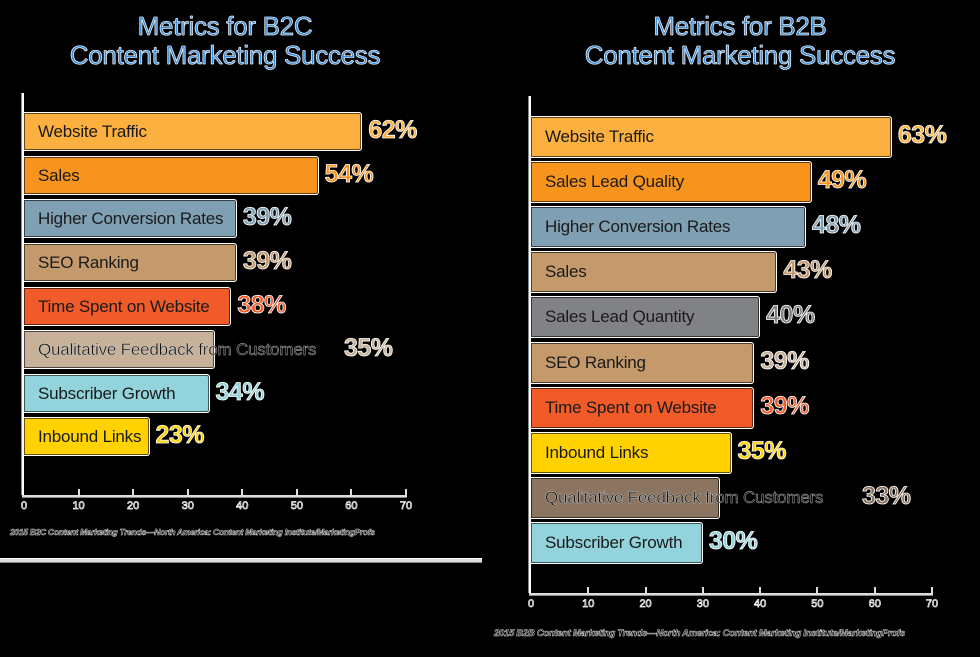 This screenshot has height=657, width=980. Describe the element at coordinates (740, 26) in the screenshot. I see `b2b-title-line1: Metrics for B2B` at that location.